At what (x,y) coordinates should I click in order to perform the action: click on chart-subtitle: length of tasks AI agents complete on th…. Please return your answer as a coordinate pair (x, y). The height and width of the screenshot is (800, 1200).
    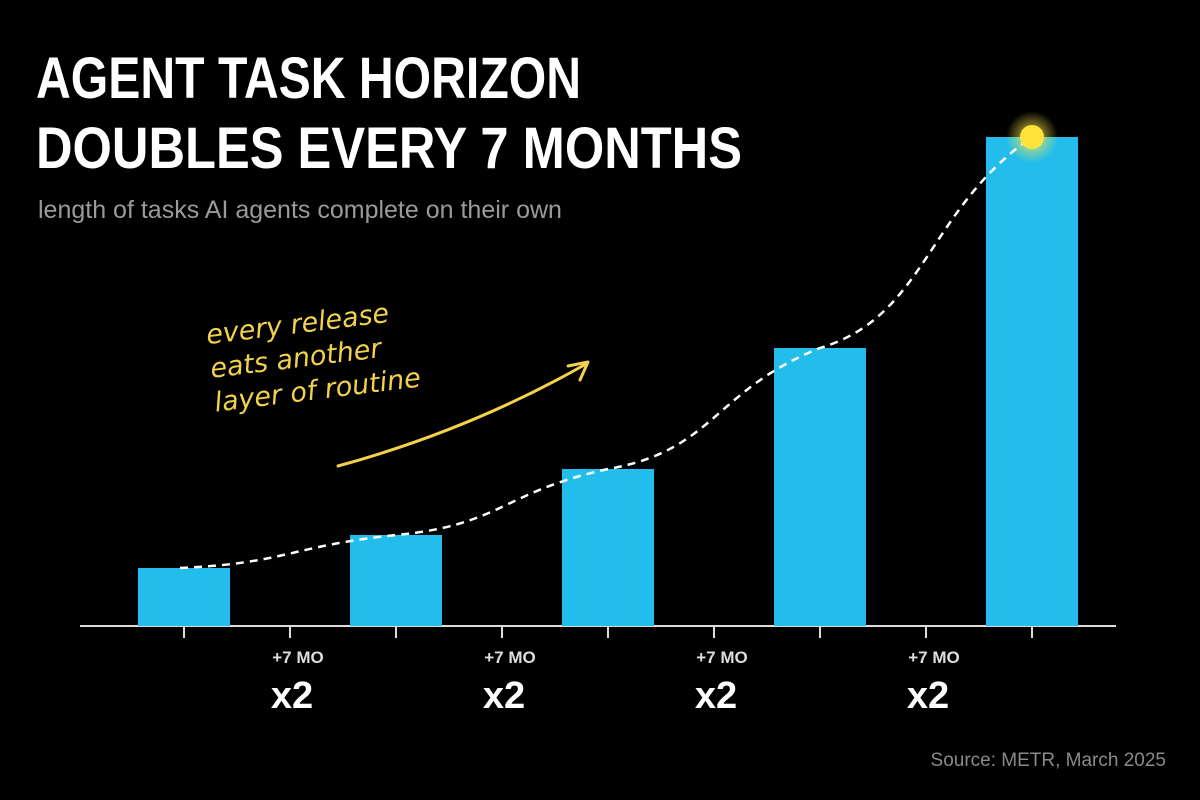
    Looking at the image, I should click on (300, 210).